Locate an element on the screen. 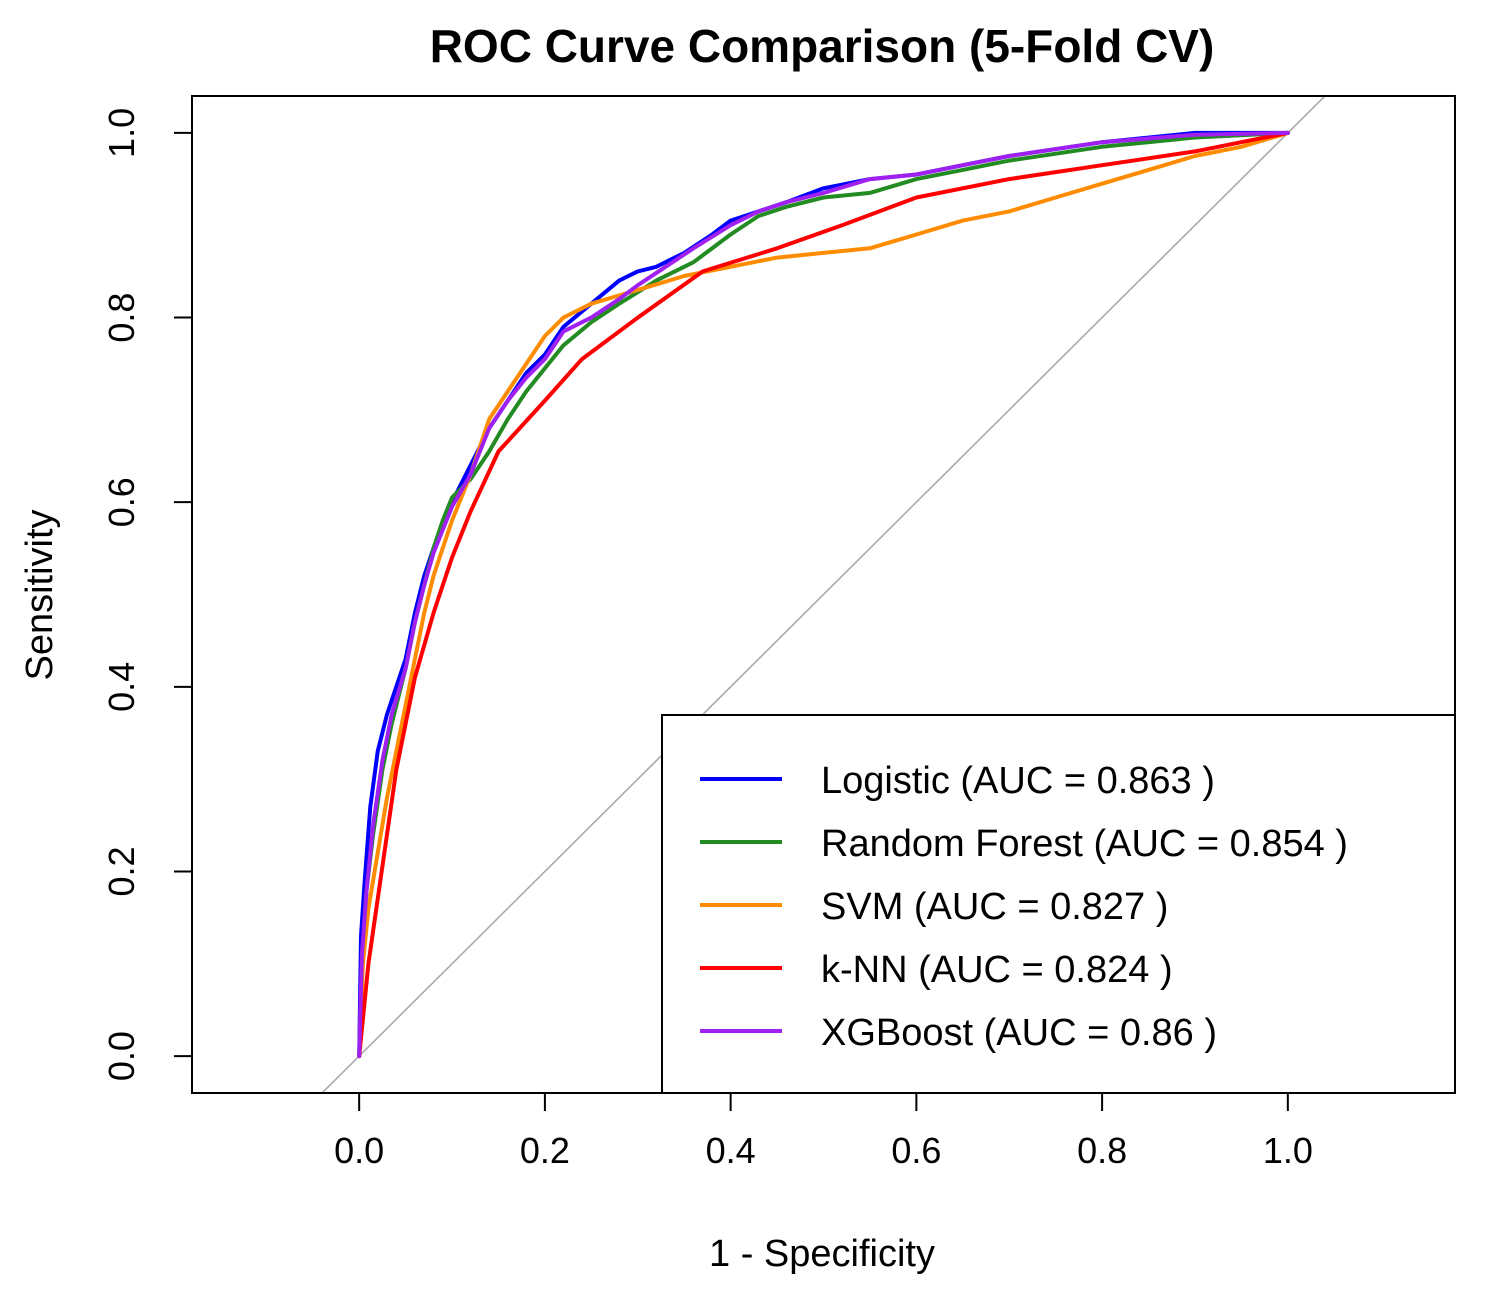 This screenshot has height=1290, width=1489. x-axis-label: 1 - Specificity is located at coordinates (822, 1254).